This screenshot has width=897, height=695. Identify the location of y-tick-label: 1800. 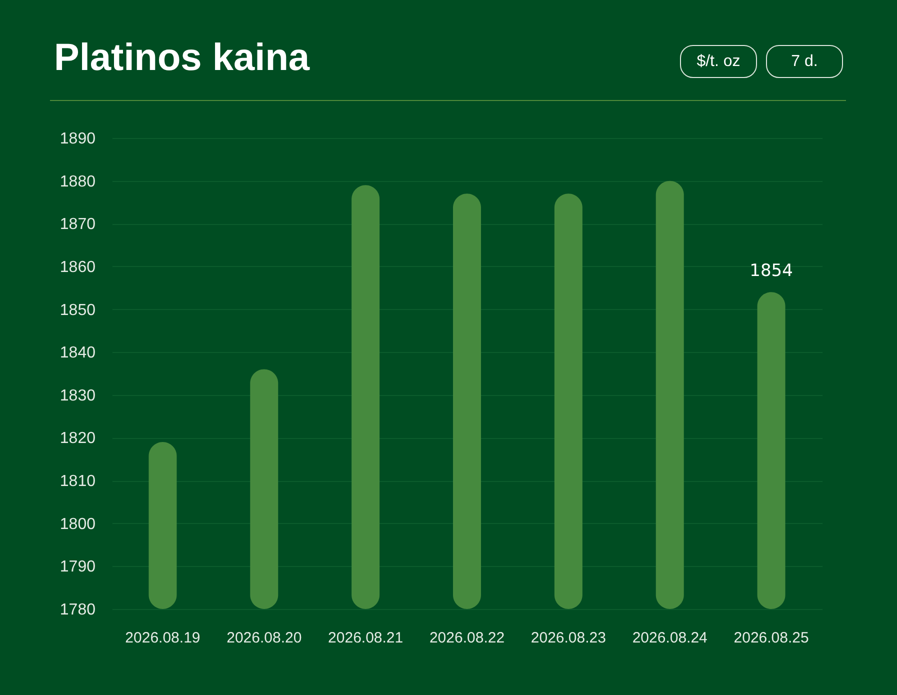
(78, 524).